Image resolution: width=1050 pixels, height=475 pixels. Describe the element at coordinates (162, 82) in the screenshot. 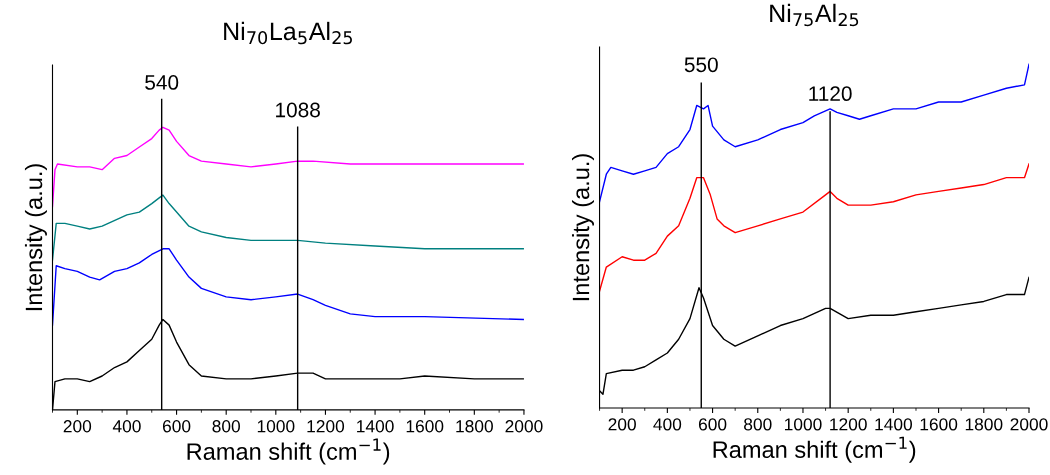

I see `ref-line-label: 540` at that location.